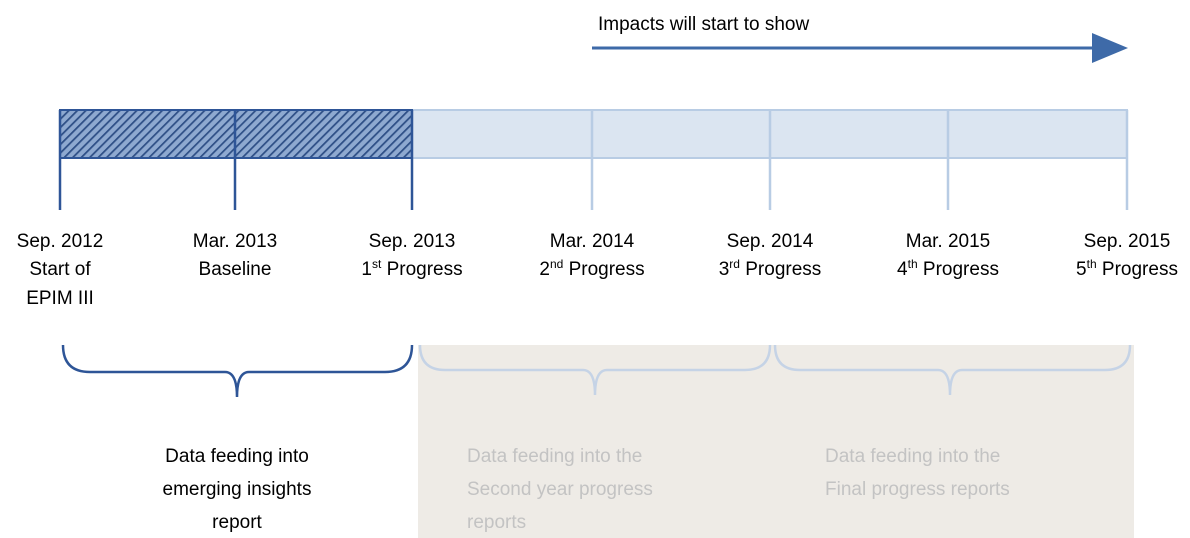 This screenshot has height=538, width=1190. I want to click on milestone-label: 1st Progress, so click(411, 268).